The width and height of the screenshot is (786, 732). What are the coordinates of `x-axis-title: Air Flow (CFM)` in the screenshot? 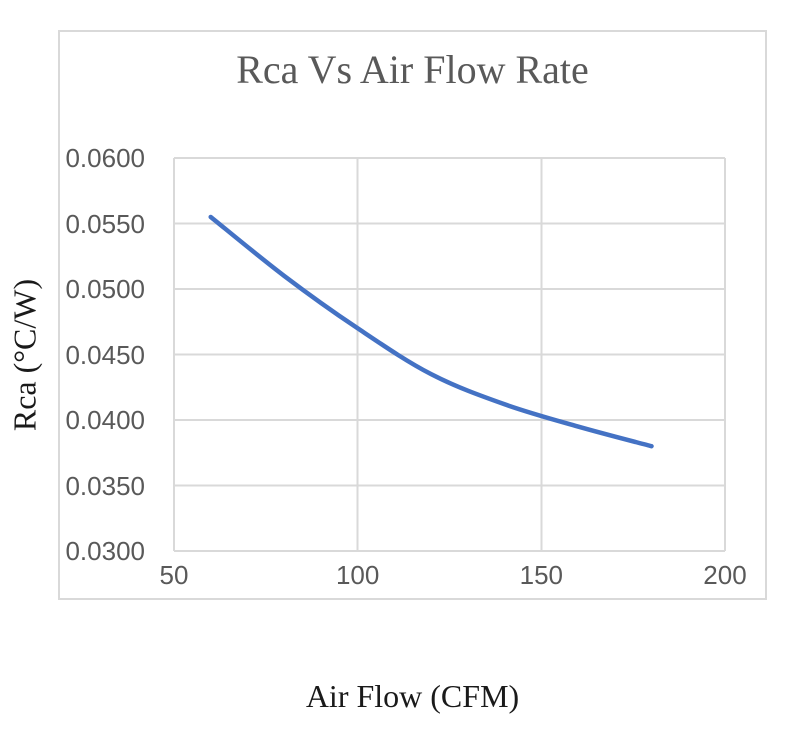 It's located at (412, 696).